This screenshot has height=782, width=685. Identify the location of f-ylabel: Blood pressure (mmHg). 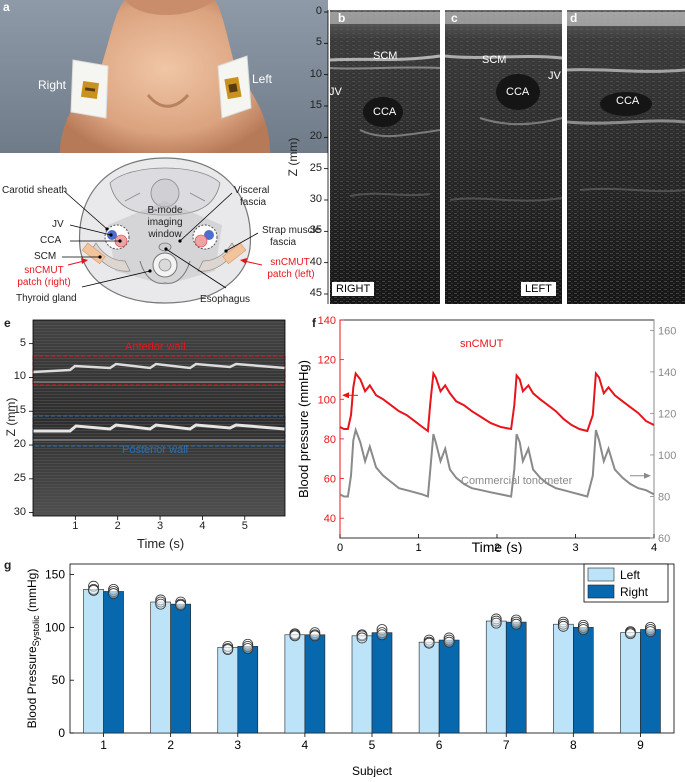
(303, 429).